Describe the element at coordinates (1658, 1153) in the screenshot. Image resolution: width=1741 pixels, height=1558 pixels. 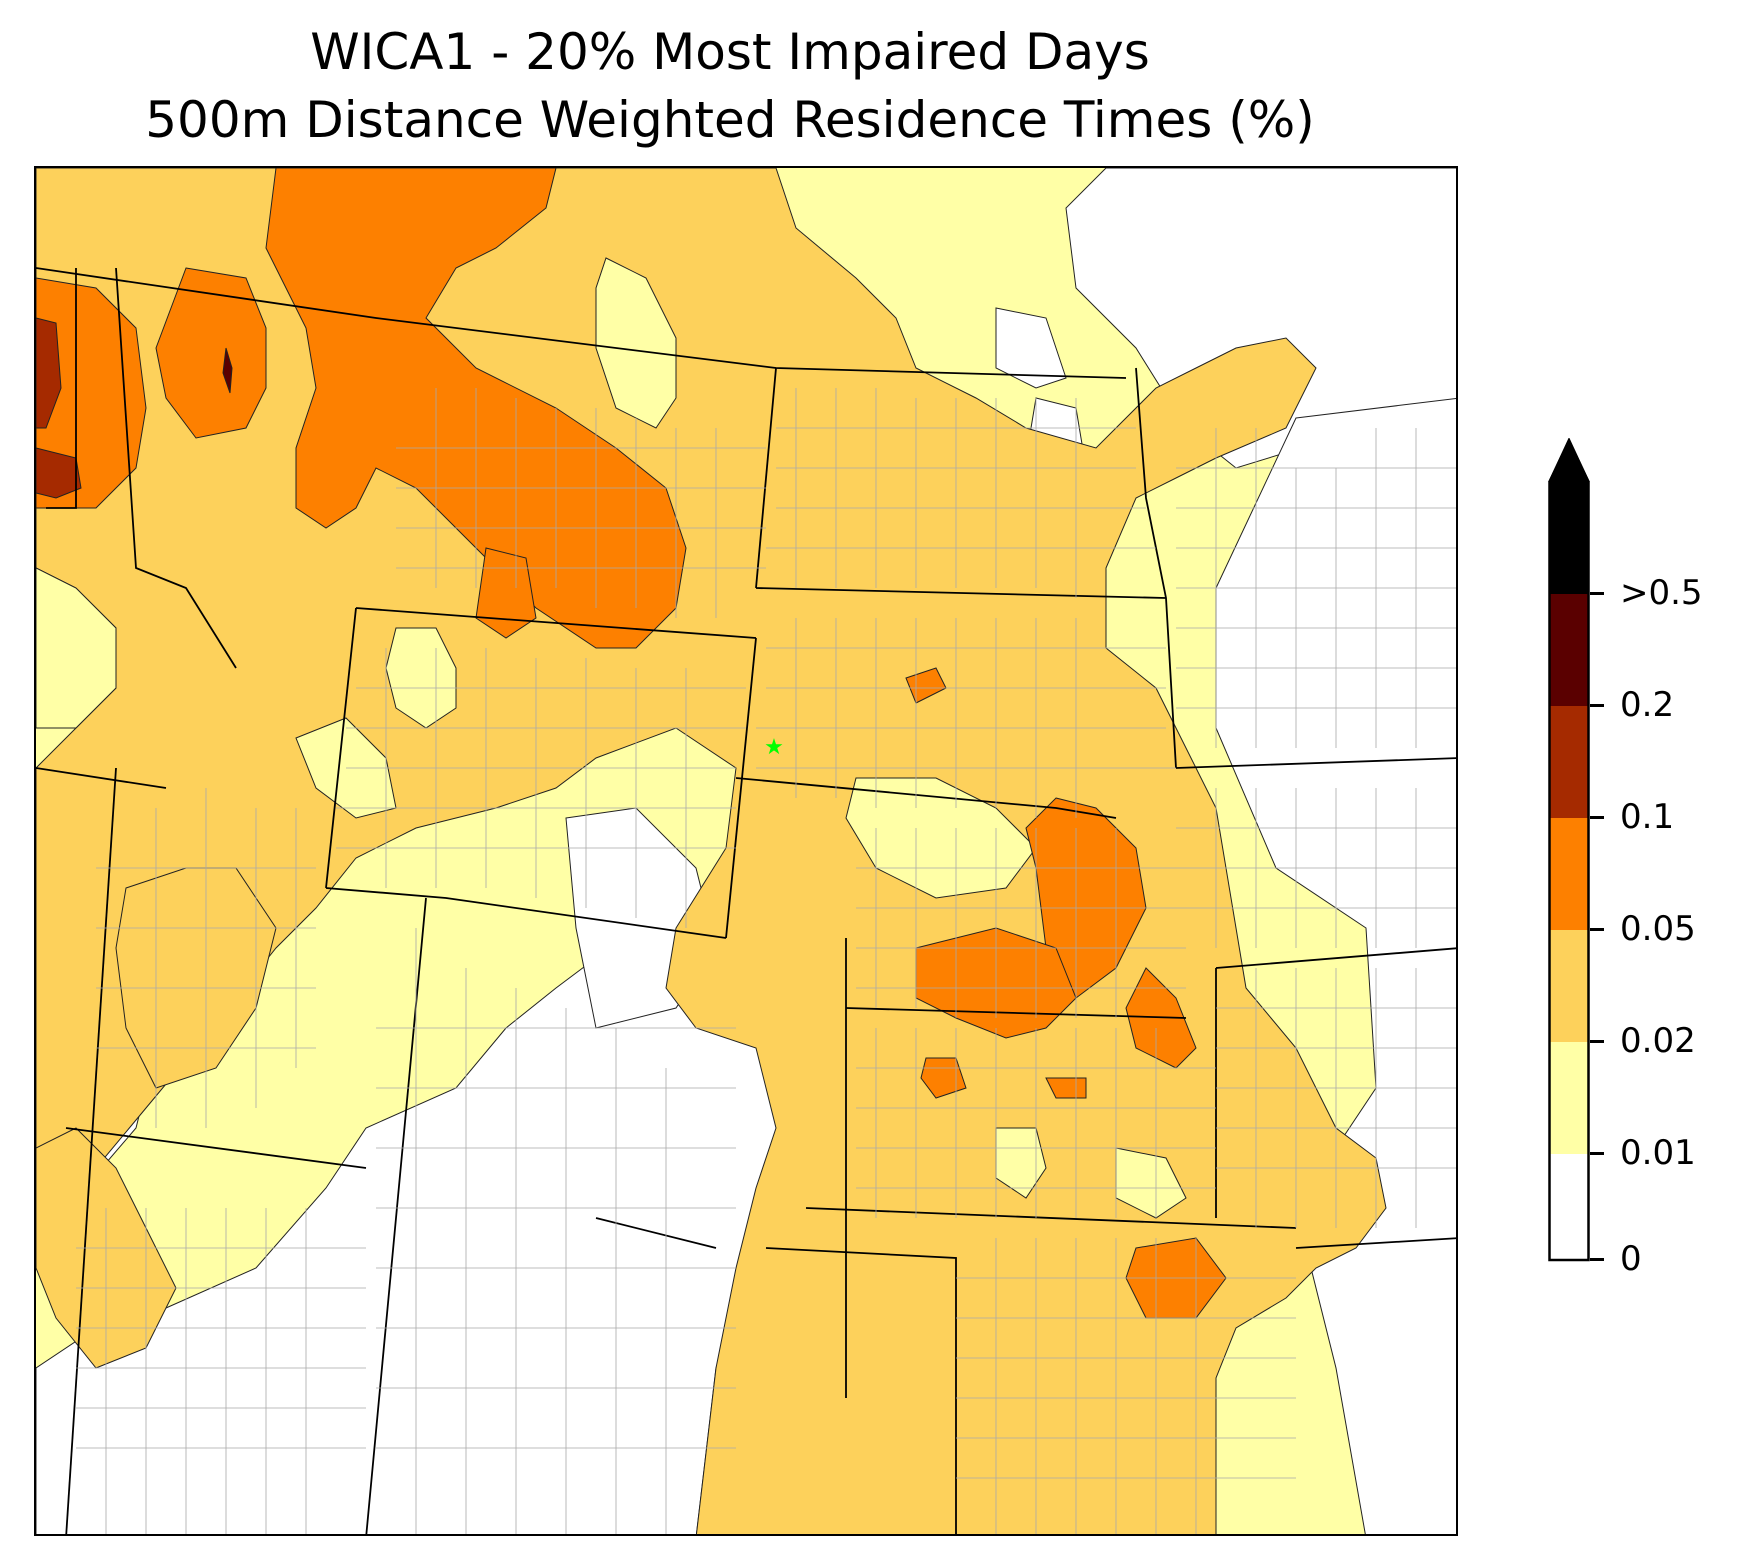
I see `colorbar-label-001: 0.01` at that location.